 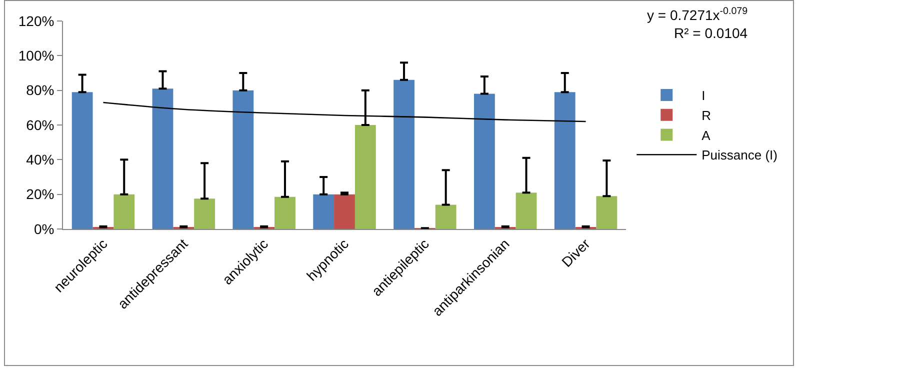 What do you see at coordinates (40, 194) in the screenshot?
I see `y-tick-label: 20%` at bounding box center [40, 194].